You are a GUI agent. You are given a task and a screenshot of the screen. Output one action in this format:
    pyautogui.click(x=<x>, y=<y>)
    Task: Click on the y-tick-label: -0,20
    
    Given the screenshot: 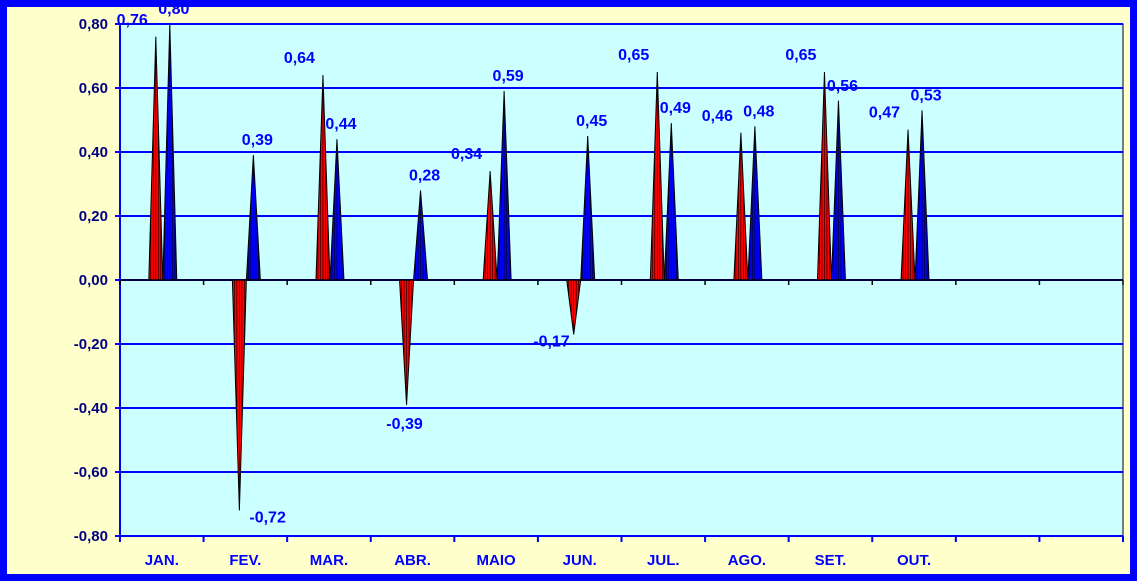 What is the action you would take?
    pyautogui.click(x=91, y=344)
    